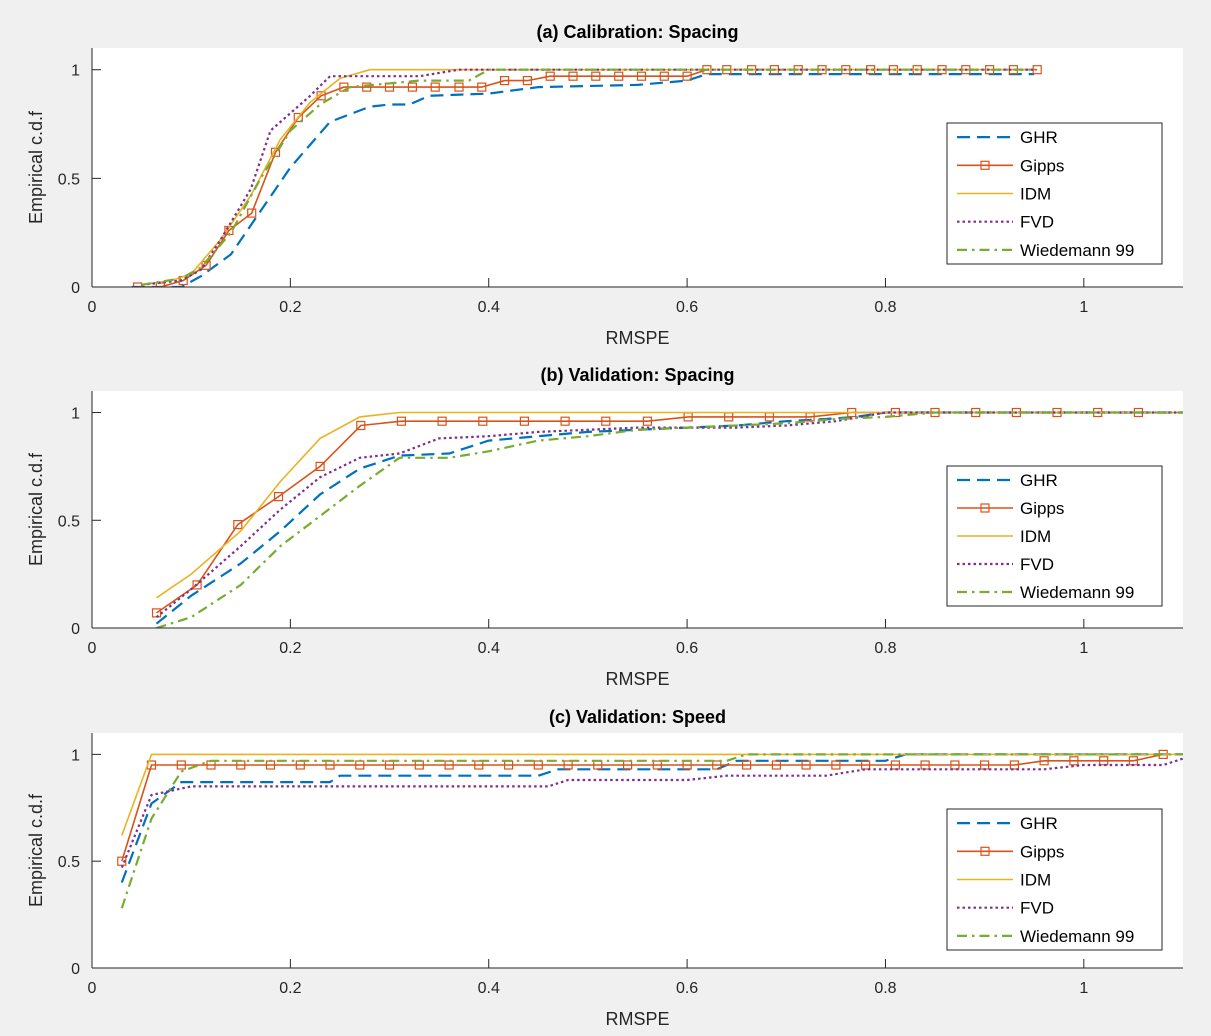 Image resolution: width=1211 pixels, height=1036 pixels. Describe the element at coordinates (651, 813) in the screenshot. I see `series-line-fvd` at that location.